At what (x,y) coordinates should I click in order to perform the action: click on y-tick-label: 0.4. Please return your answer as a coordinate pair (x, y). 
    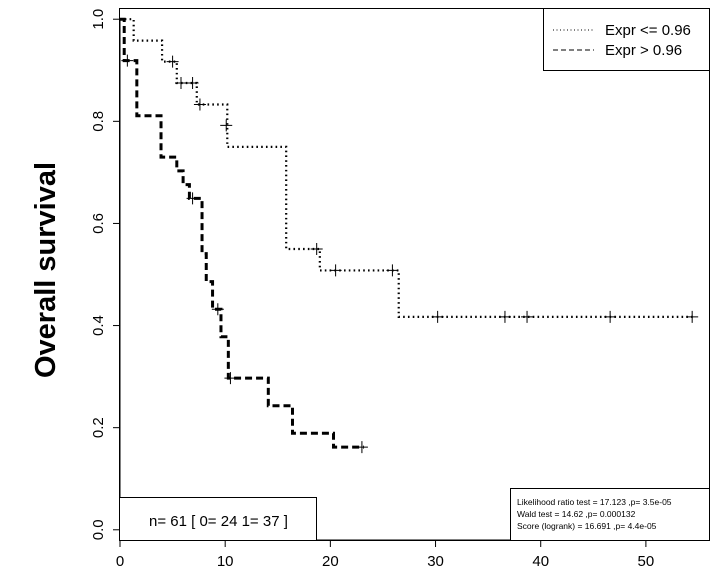
    Looking at the image, I should click on (98, 325).